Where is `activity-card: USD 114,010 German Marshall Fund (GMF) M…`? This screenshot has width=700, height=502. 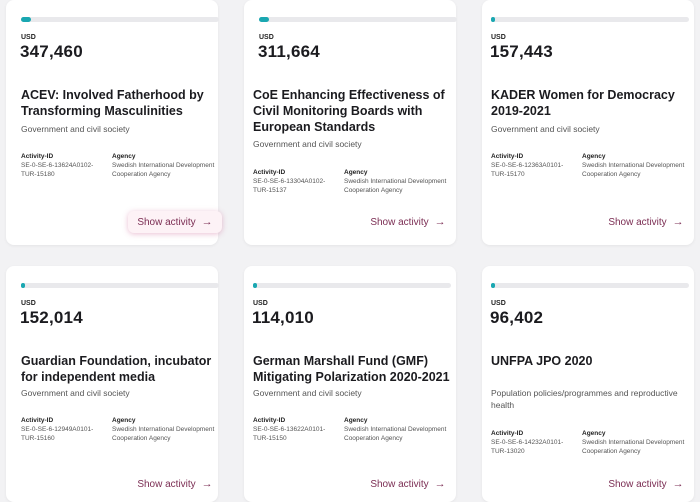
activity-card: USD 114,010 German Marshall Fund (GMF) M… is located at coordinates (350, 384).